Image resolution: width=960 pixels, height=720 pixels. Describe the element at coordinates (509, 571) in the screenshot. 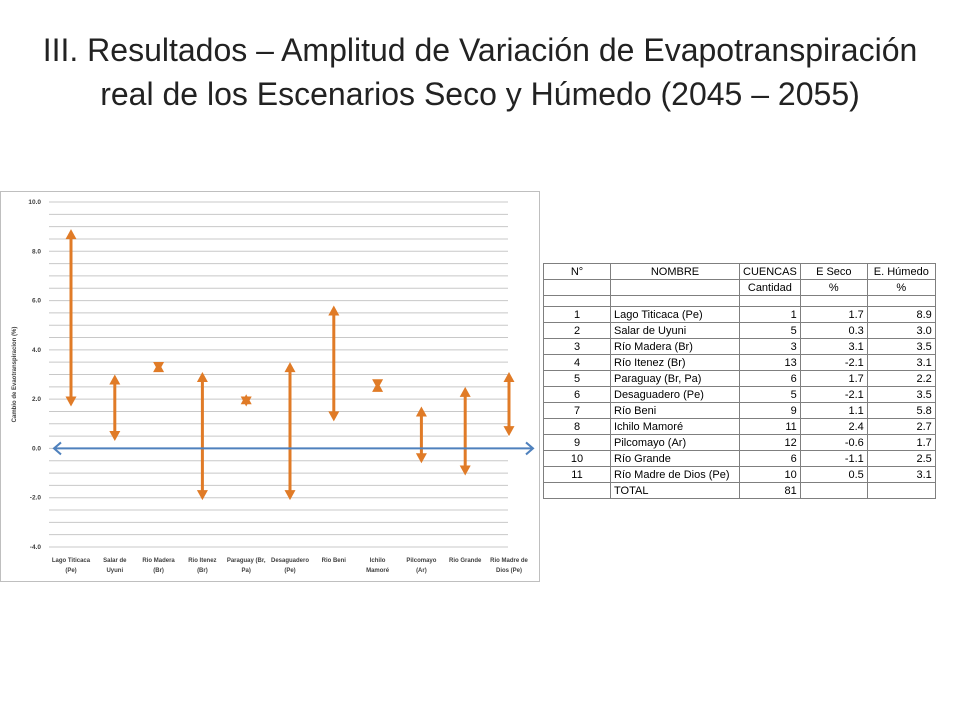

I see `x-tick-label: Dios (Pe)` at that location.